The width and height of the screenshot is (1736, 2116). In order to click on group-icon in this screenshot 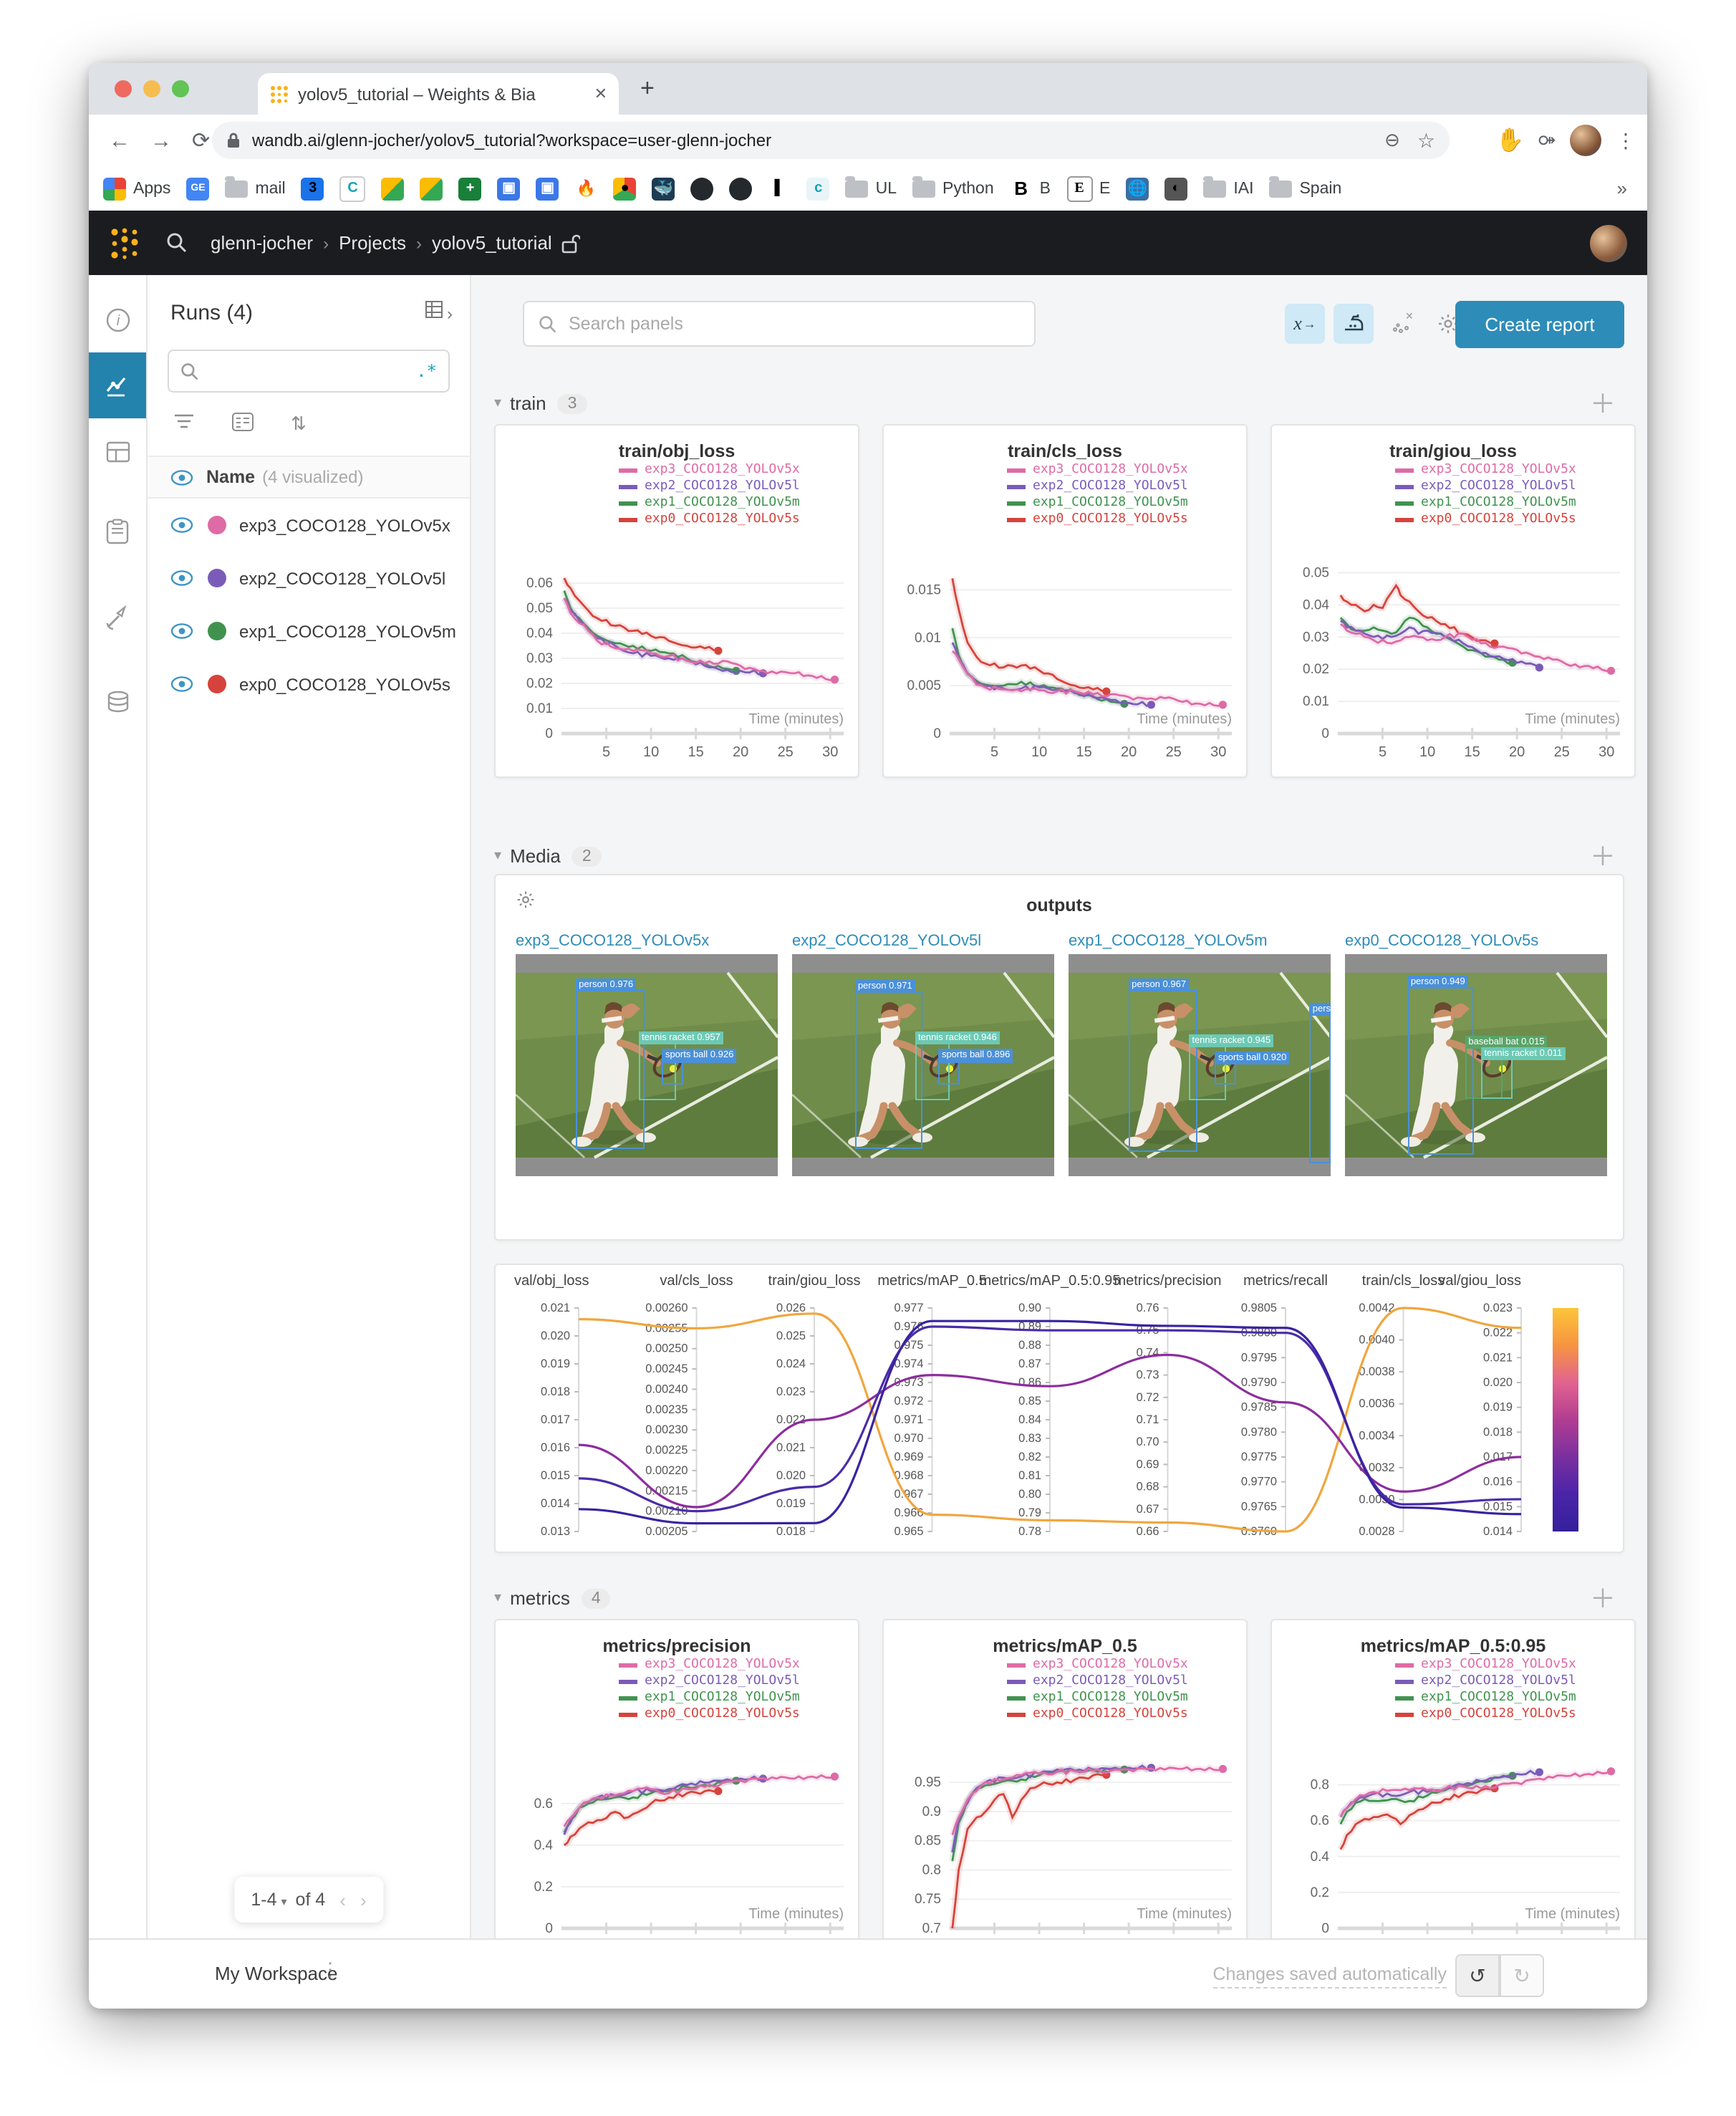, I will do `click(243, 424)`.